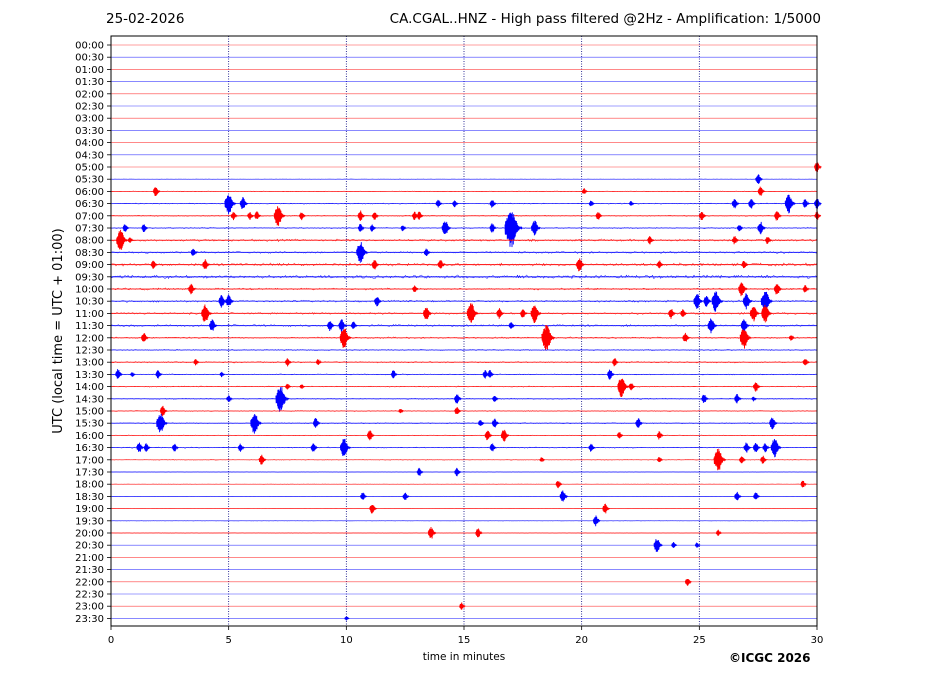 This screenshot has width=927, height=696. I want to click on event-burst-13-13.9, so click(439, 203).